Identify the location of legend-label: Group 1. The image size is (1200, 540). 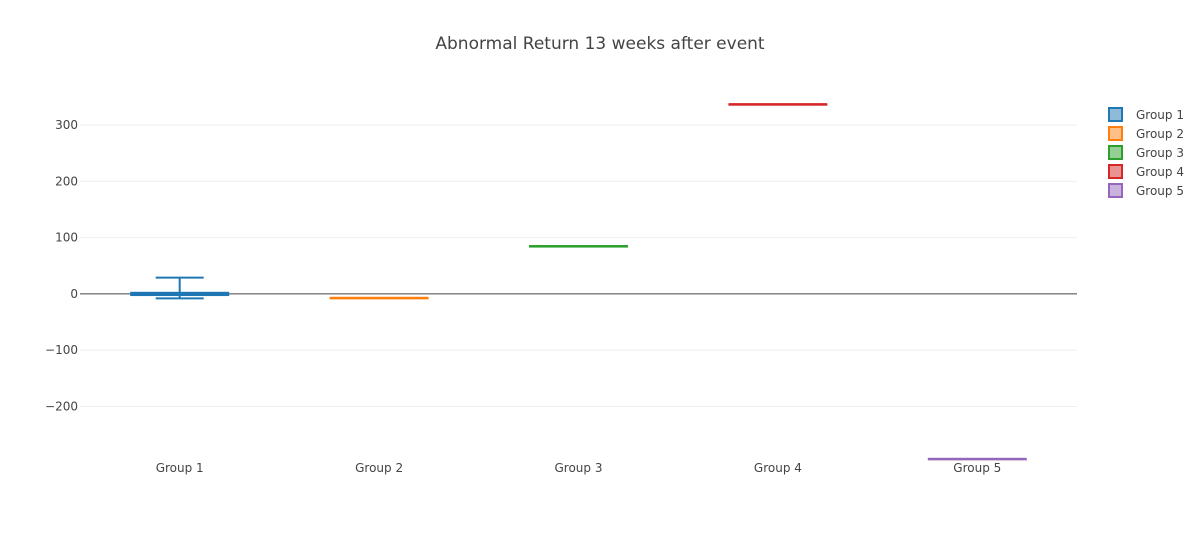
(1160, 114).